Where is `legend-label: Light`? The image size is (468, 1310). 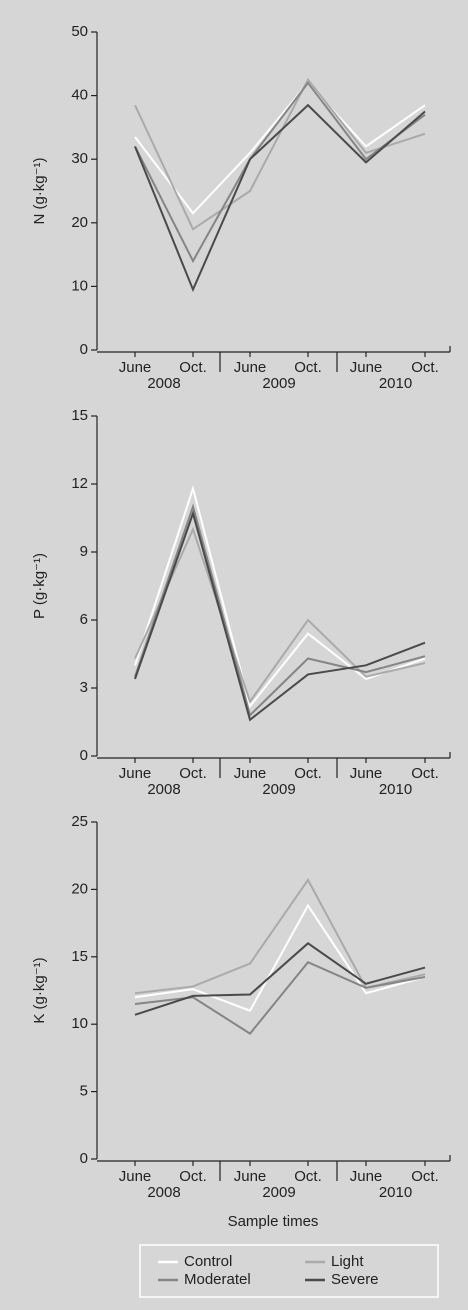
legend-label: Light is located at coordinates (347, 1261).